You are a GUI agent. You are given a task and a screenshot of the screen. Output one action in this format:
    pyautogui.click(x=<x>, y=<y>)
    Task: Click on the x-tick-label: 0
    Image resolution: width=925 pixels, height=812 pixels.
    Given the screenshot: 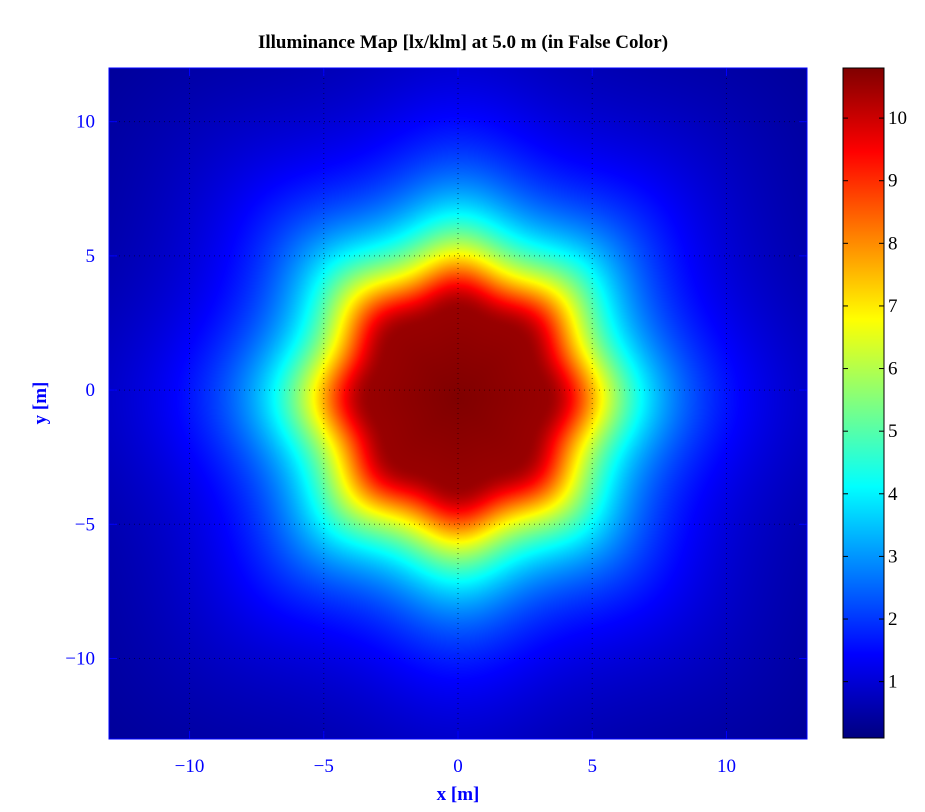 What is the action you would take?
    pyautogui.click(x=458, y=766)
    